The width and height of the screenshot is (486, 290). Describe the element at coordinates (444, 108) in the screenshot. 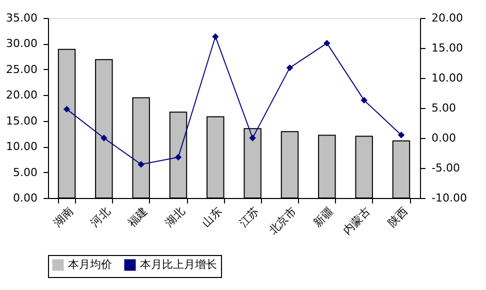

I see `y2-tick-label: 5.00` at that location.